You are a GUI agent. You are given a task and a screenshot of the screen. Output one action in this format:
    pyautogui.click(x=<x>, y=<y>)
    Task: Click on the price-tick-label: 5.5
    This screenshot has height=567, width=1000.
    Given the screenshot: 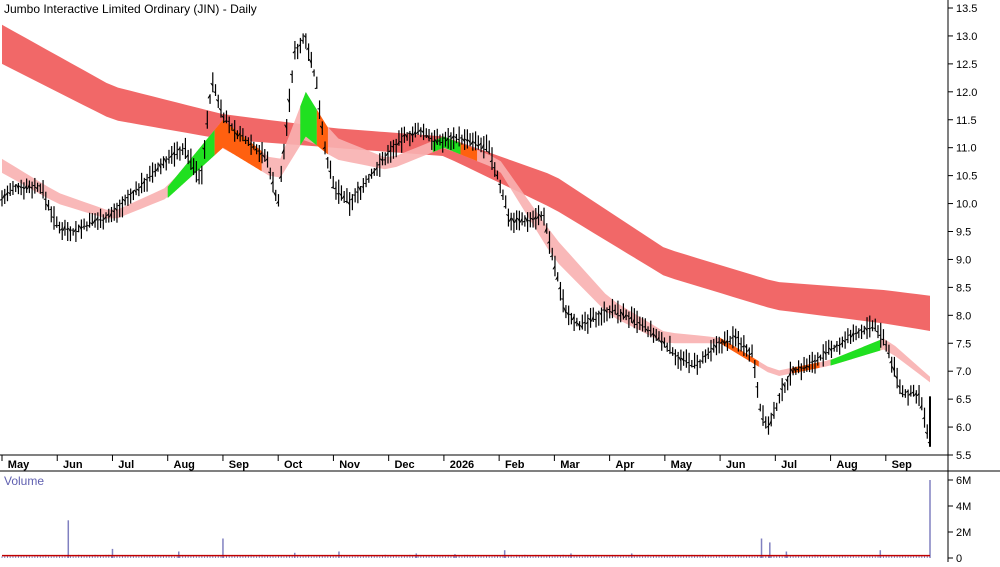 What is the action you would take?
    pyautogui.click(x=963, y=456)
    